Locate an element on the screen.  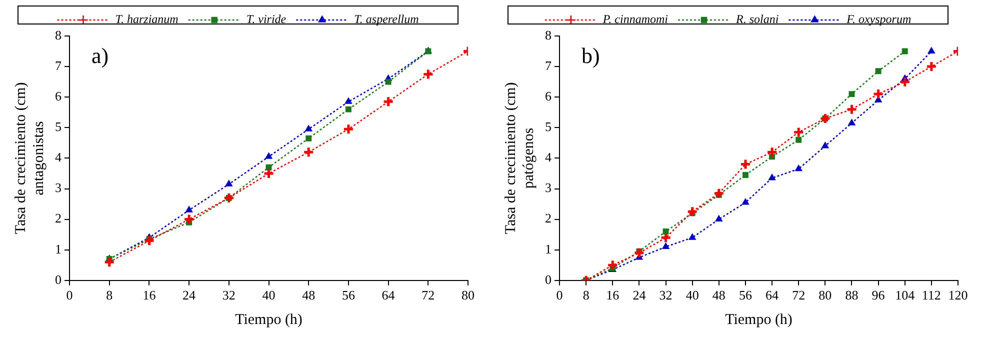
annotation: a) is located at coordinates (100, 55).